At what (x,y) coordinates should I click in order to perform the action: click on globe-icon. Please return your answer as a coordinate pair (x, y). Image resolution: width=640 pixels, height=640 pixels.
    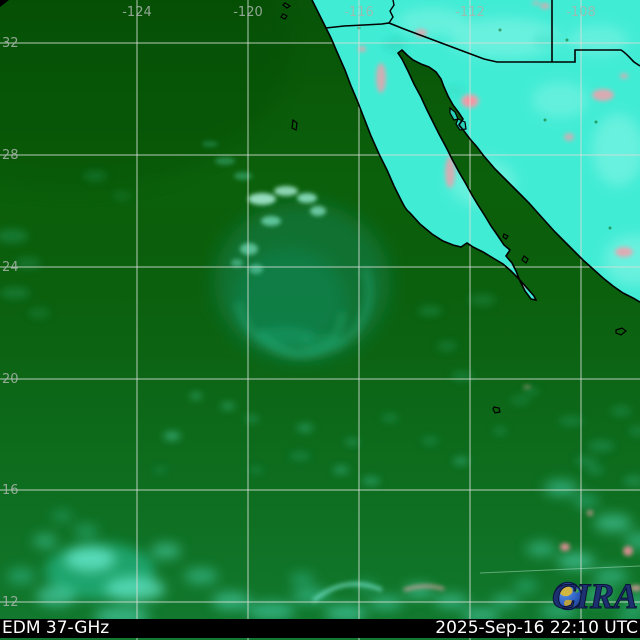
    Looking at the image, I should click on (568, 596).